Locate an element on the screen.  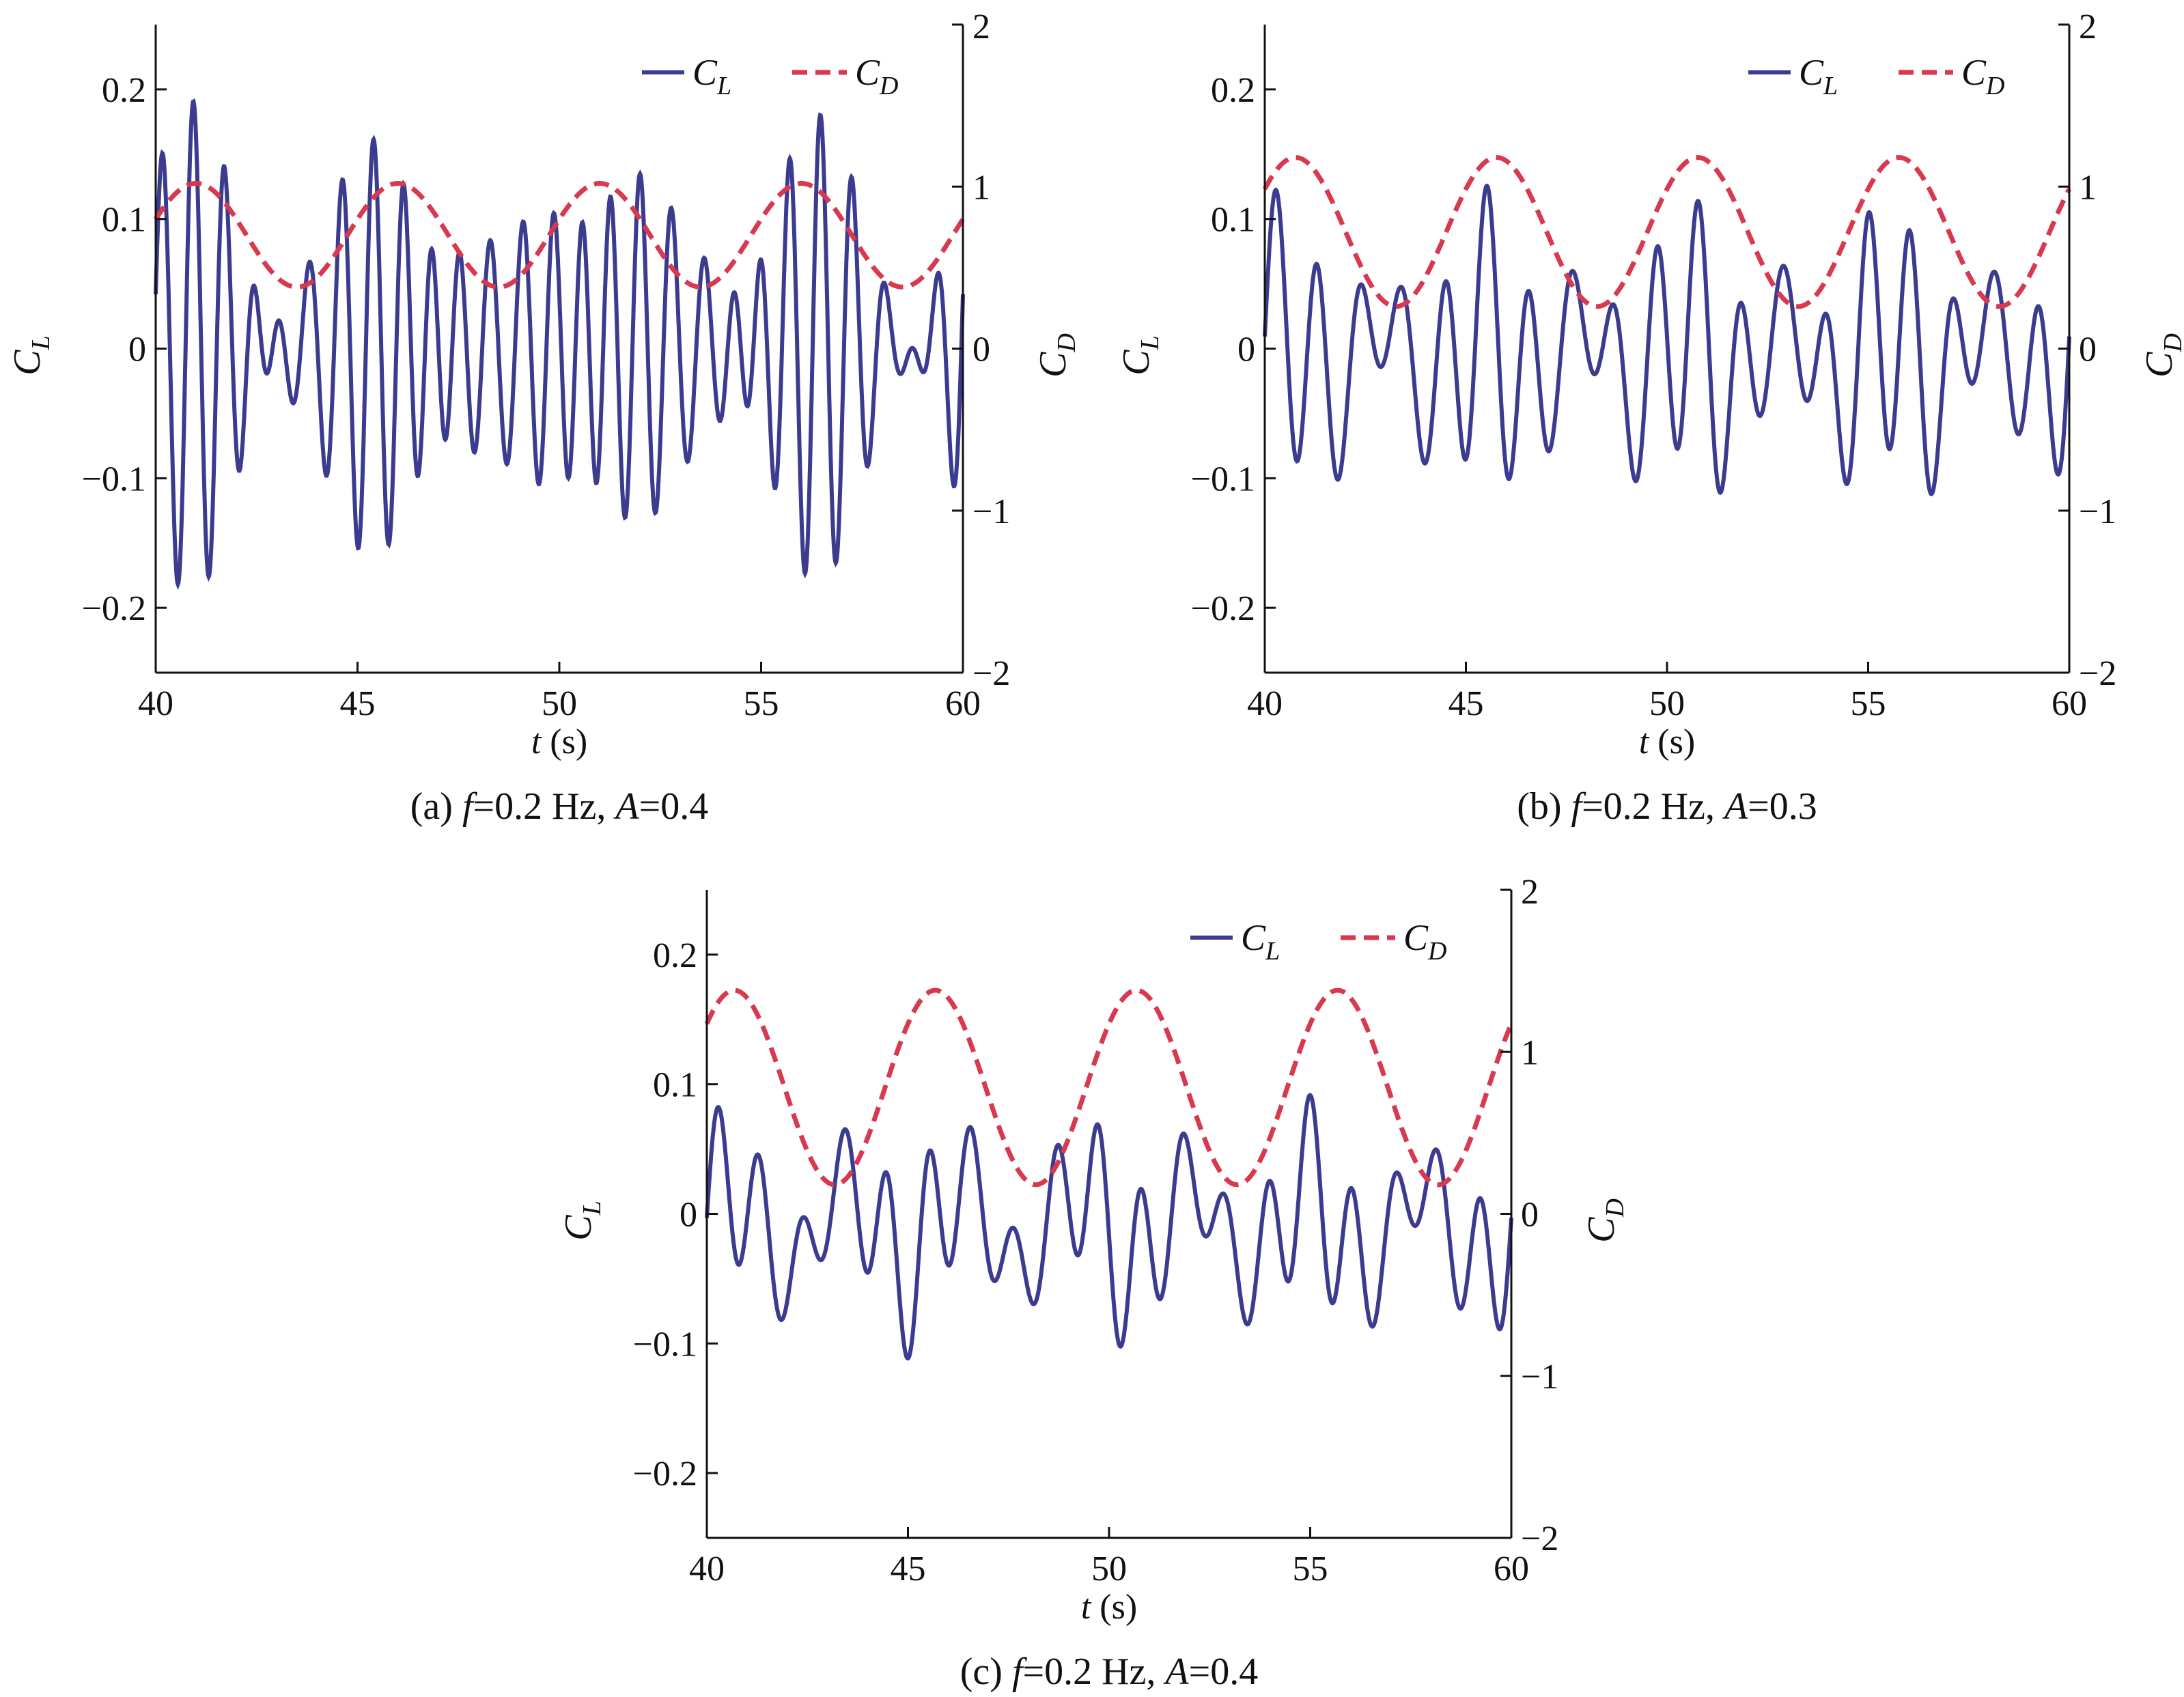
panel-caption: (c) f=0.2 Hz, A=0.4 is located at coordinates (1109, 1672).